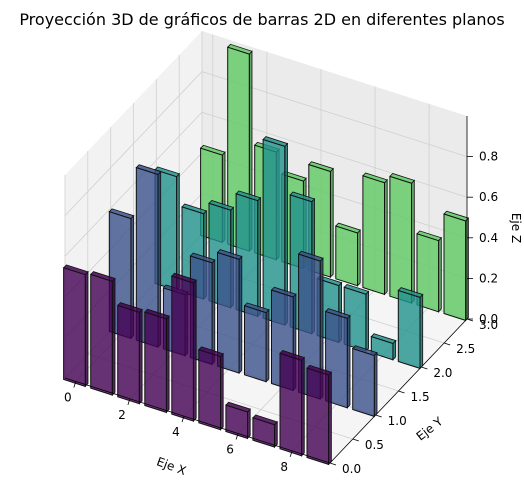 Image resolution: width=524 pixels, height=504 pixels. Describe the element at coordinates (465, 349) in the screenshot. I see `y-tick-label: 2.5` at that location.